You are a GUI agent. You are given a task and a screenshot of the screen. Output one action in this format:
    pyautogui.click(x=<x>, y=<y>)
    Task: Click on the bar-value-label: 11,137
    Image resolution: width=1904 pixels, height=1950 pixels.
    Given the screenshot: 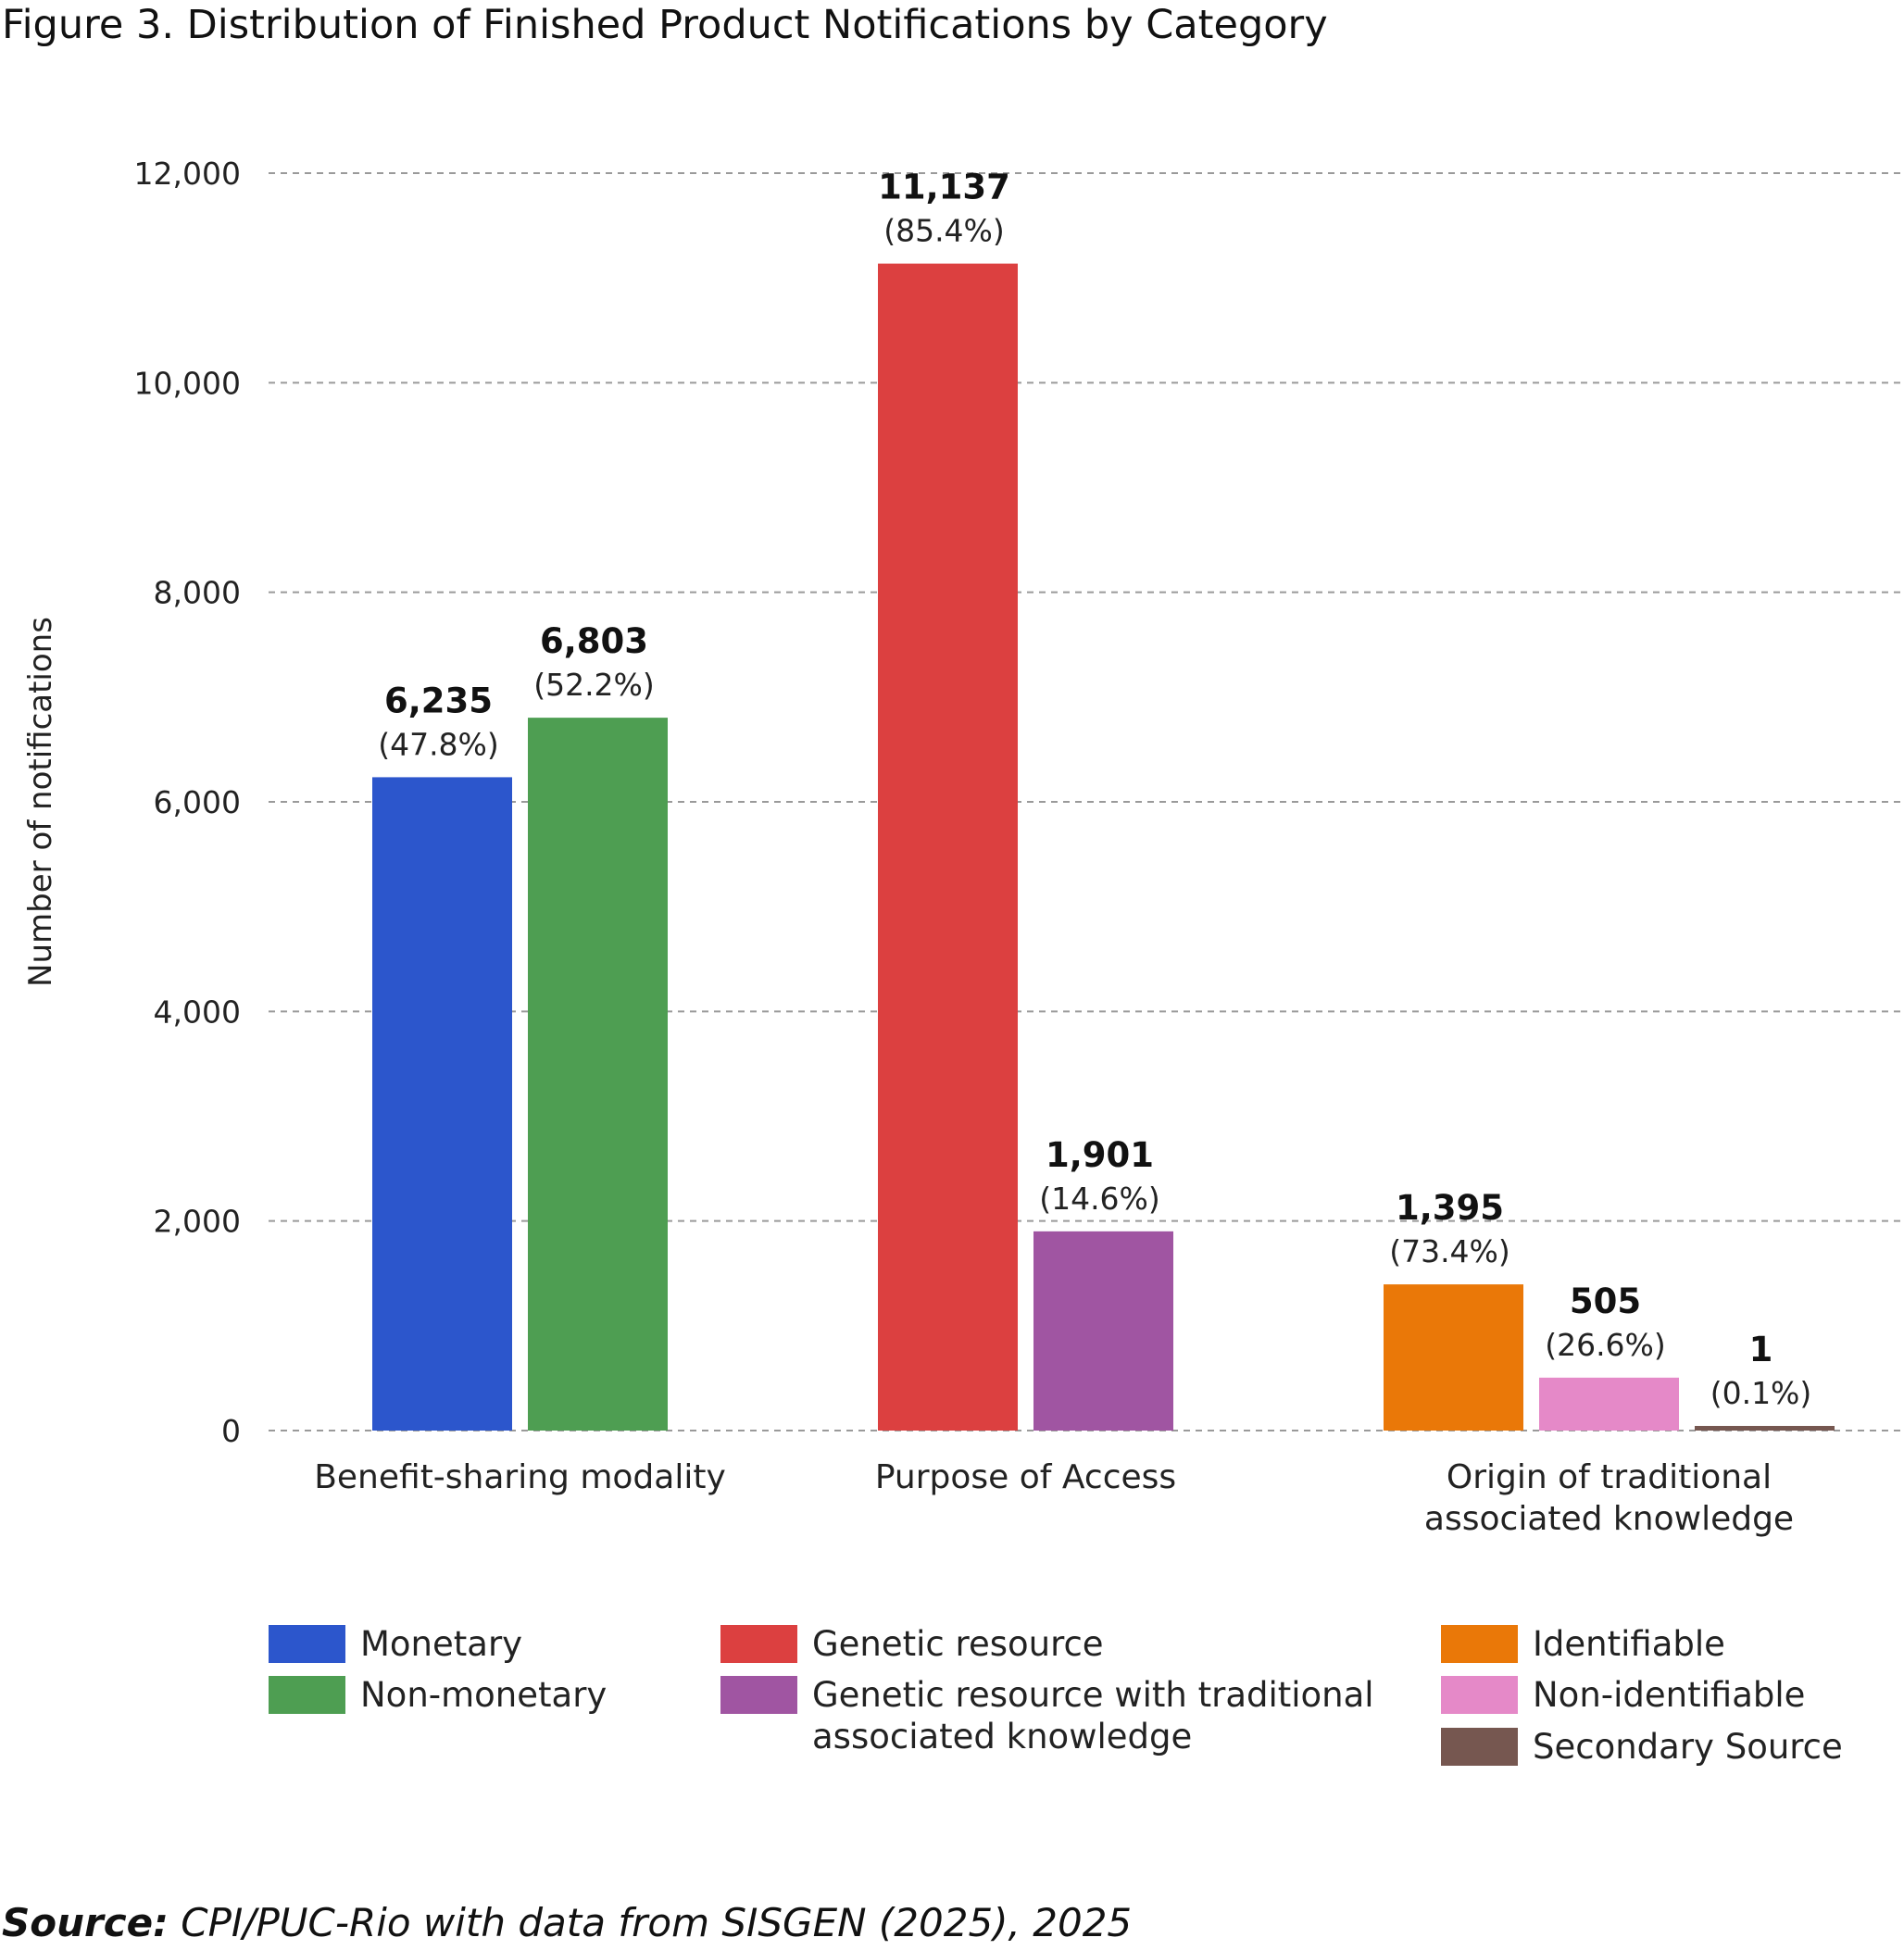 What is the action you would take?
    pyautogui.click(x=944, y=187)
    